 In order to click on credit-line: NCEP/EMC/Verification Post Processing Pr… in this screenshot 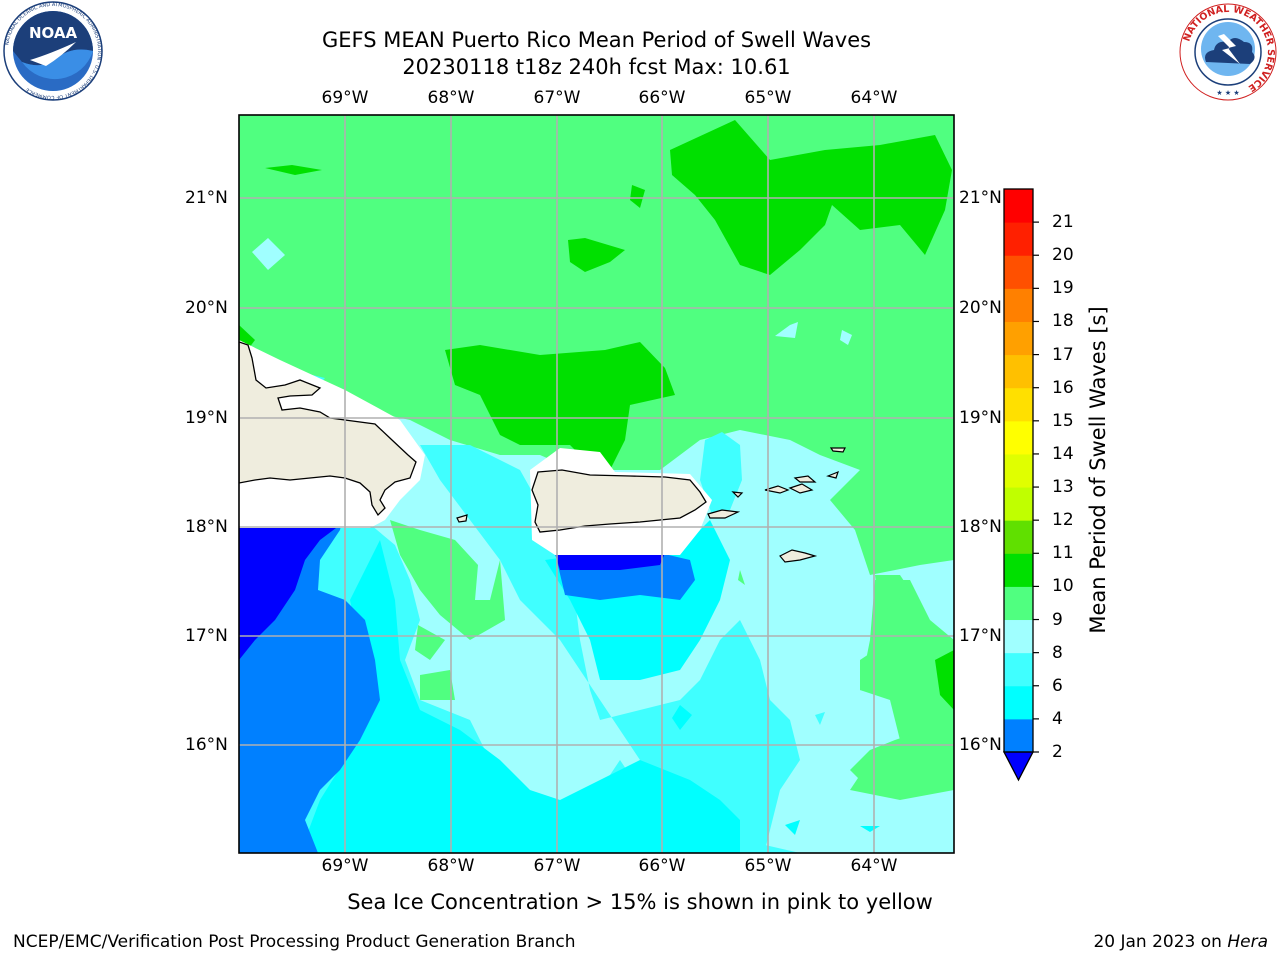, I will do `click(294, 942)`.